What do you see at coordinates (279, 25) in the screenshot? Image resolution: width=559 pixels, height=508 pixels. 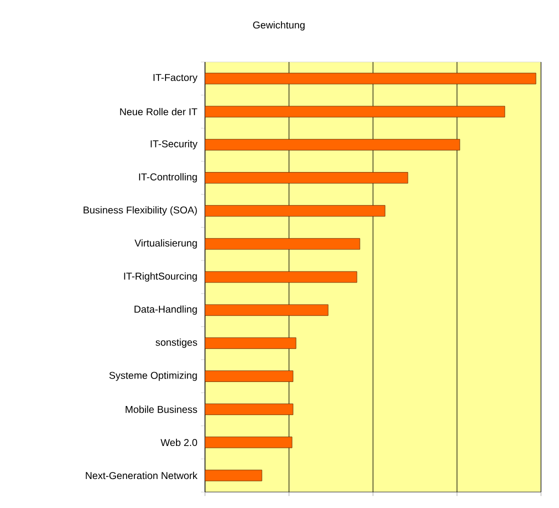 I see `chart-title: Gewichtung` at bounding box center [279, 25].